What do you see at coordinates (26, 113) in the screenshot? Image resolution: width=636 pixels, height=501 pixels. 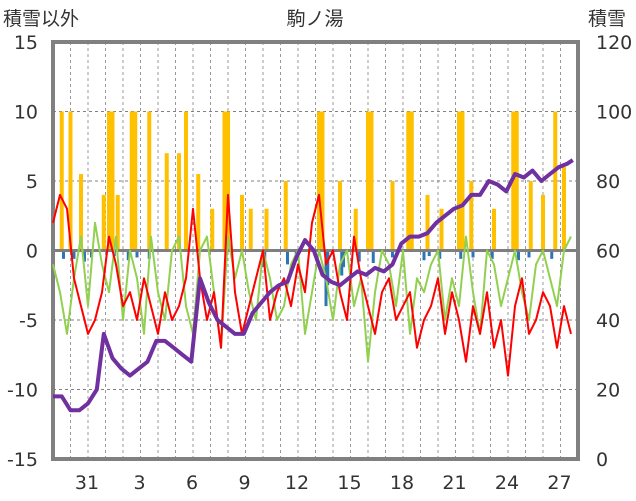 I see `left-tick-label: 10` at bounding box center [26, 113].